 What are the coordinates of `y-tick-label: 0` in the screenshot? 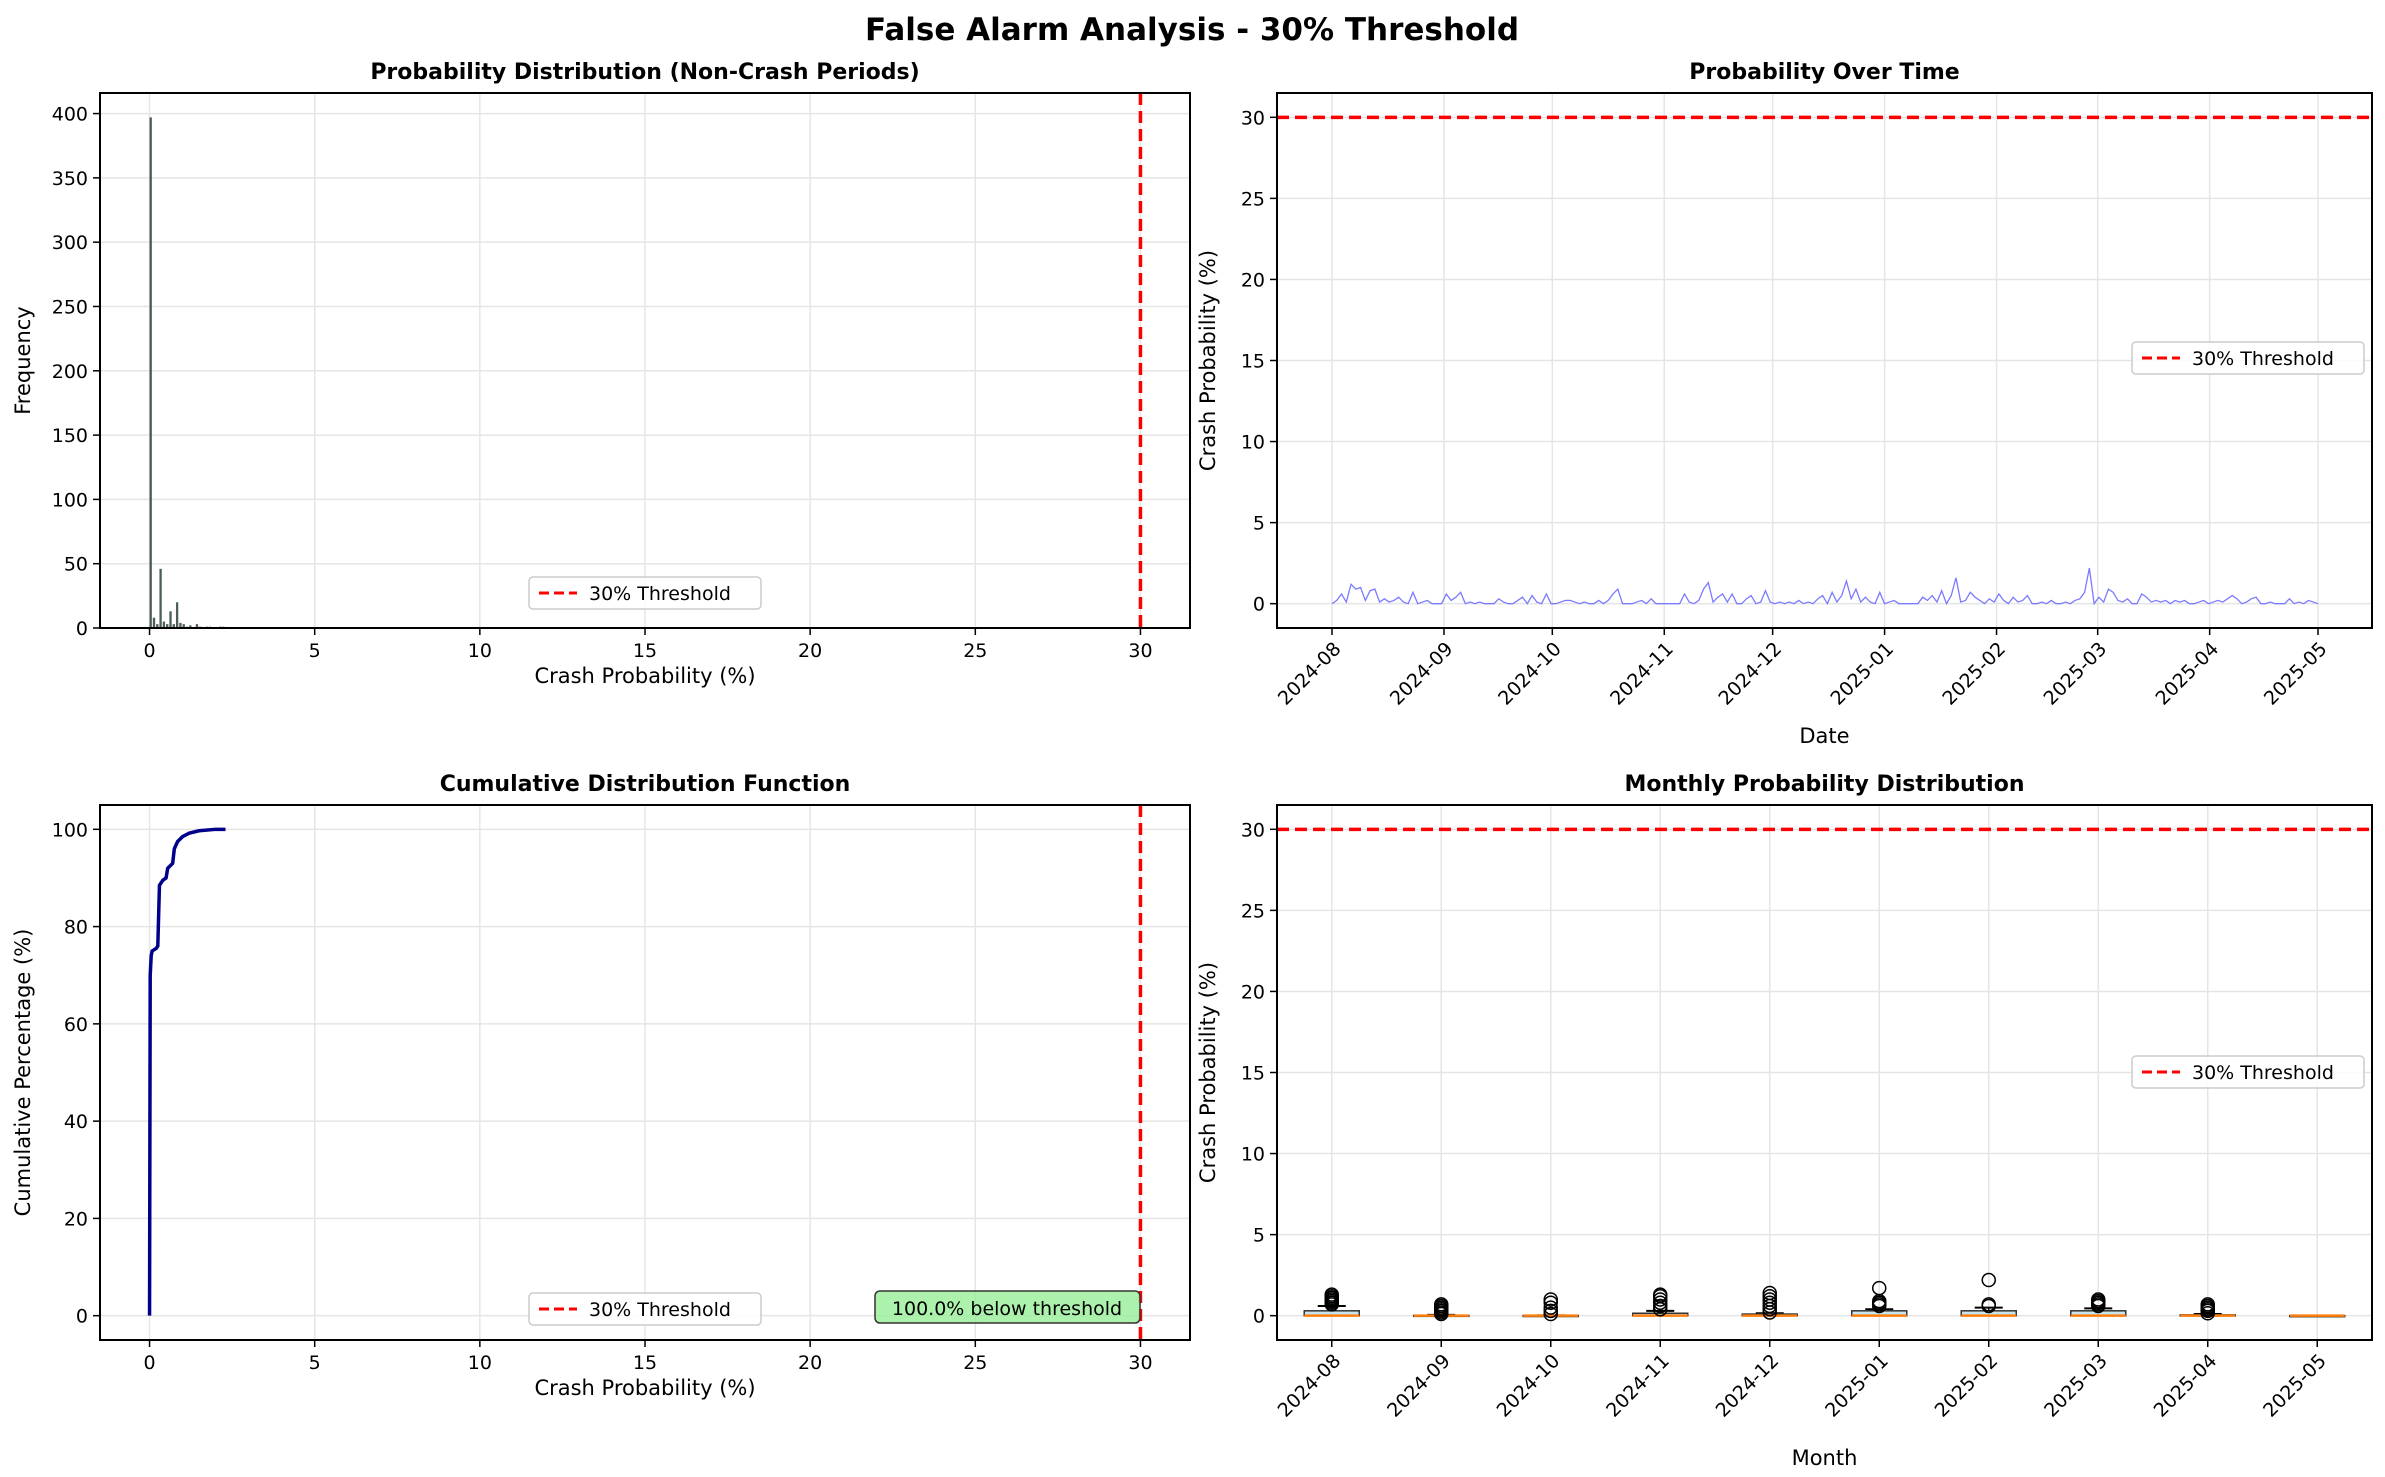 It's located at (1259, 1317).